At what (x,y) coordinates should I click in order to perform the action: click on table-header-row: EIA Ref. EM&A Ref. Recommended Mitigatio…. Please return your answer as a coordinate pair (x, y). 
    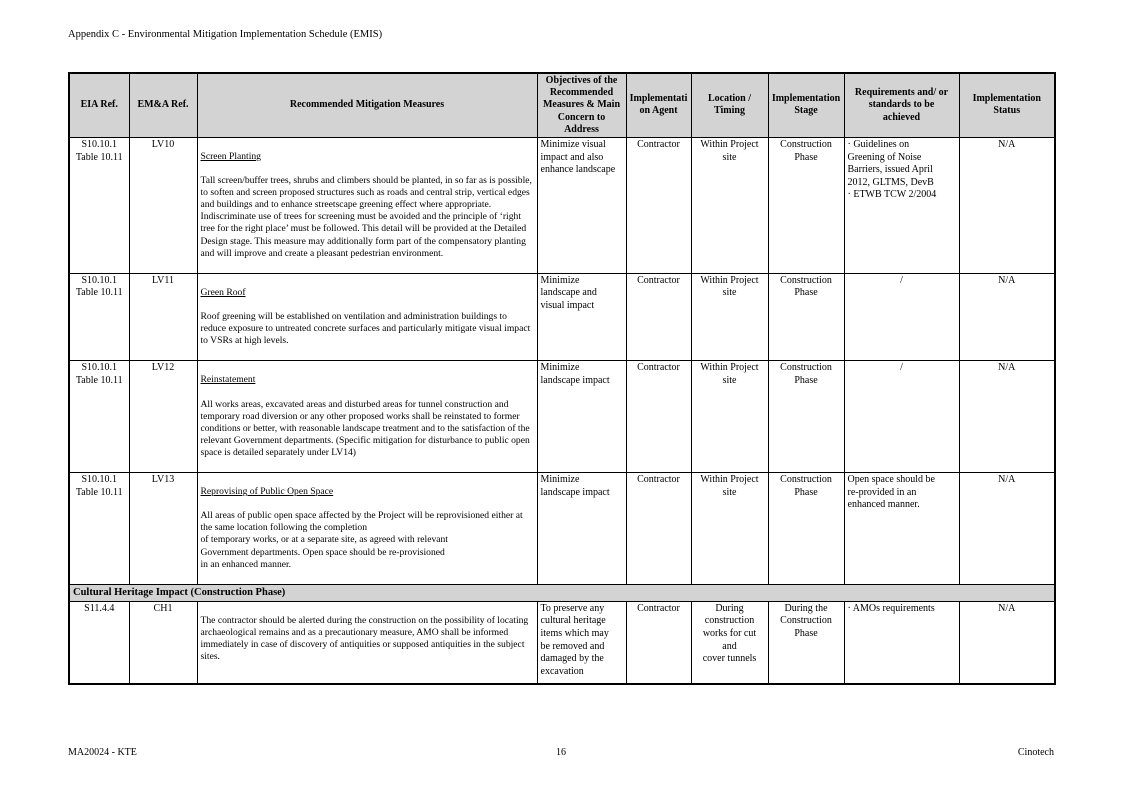
    Looking at the image, I should click on (562, 105).